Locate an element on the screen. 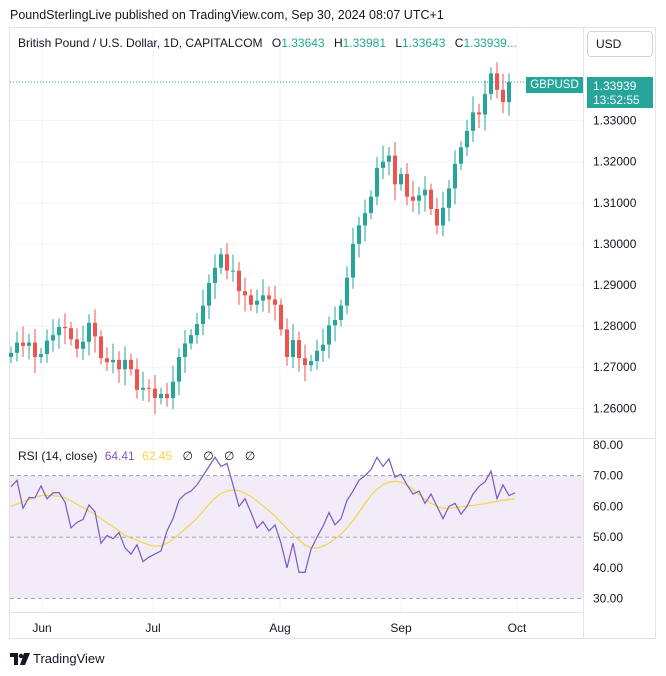 This screenshot has width=666, height=676. price-tick-label: 1.29000 is located at coordinates (615, 285).